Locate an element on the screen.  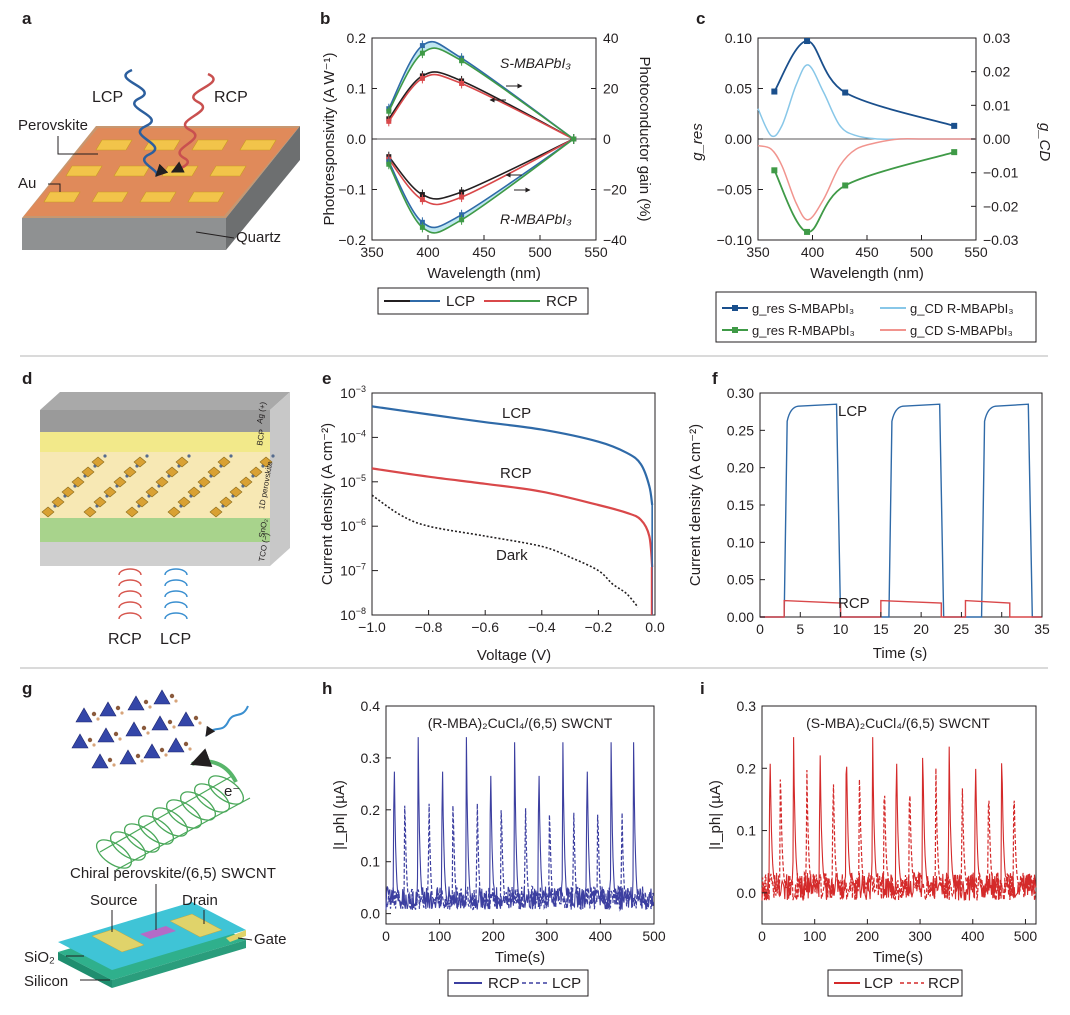
panel-i-label: i is located at coordinates (702, 688).